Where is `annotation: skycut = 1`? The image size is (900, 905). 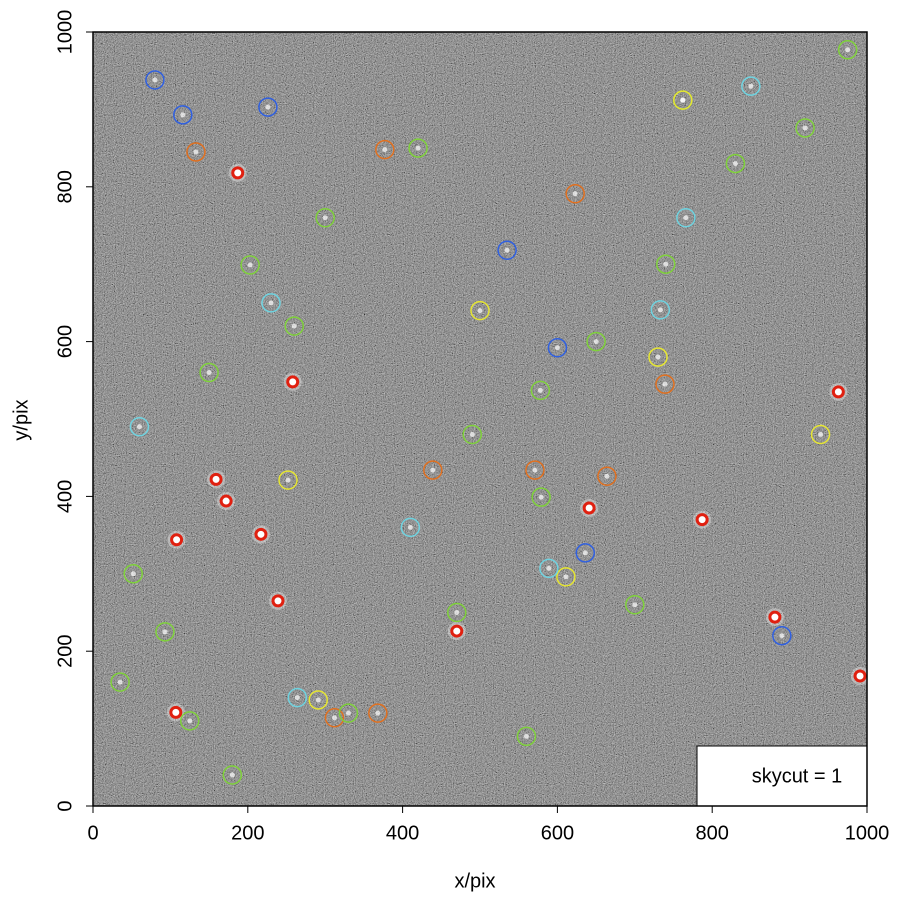 annotation: skycut = 1 is located at coordinates (797, 776).